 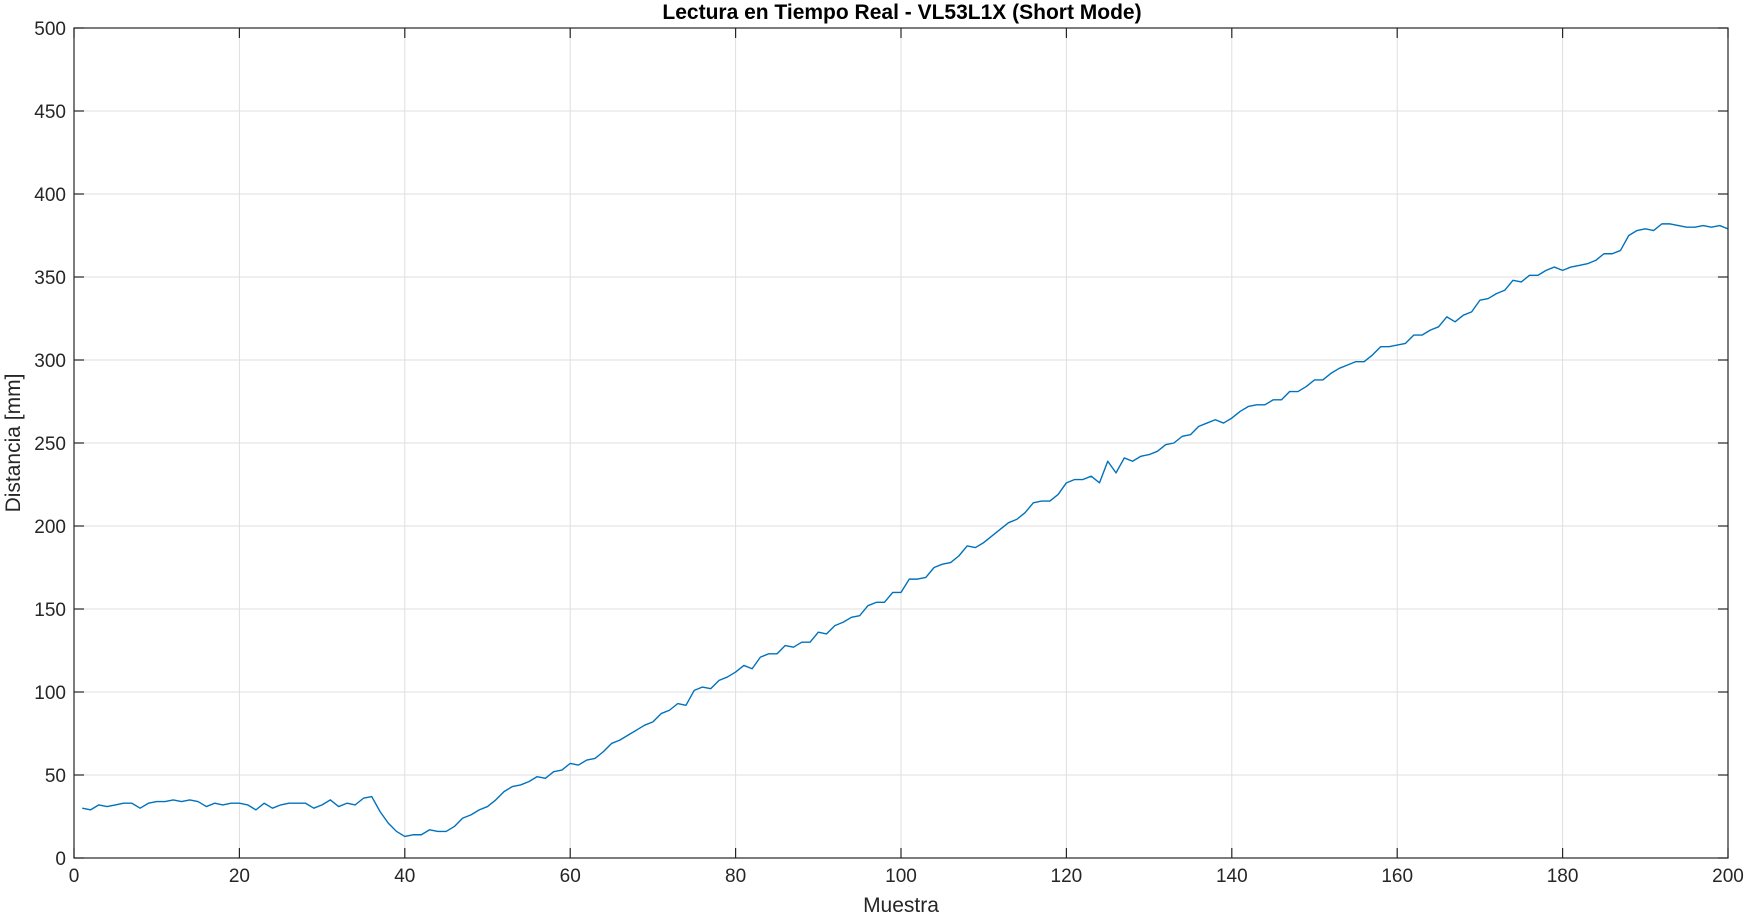 I want to click on x-axis-label: Muestra, so click(x=901, y=905).